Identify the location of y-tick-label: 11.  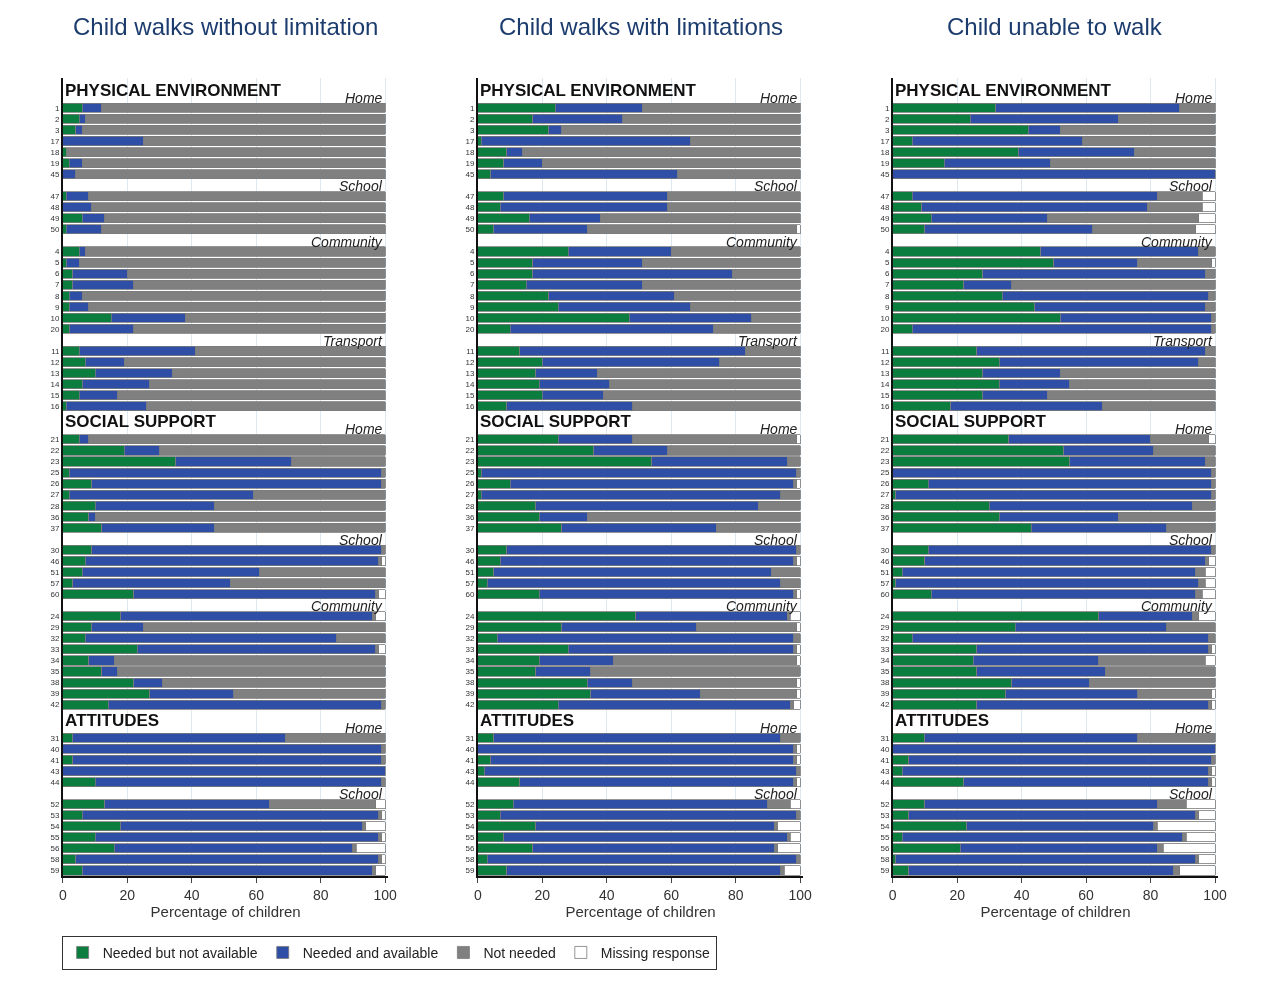
(885, 351).